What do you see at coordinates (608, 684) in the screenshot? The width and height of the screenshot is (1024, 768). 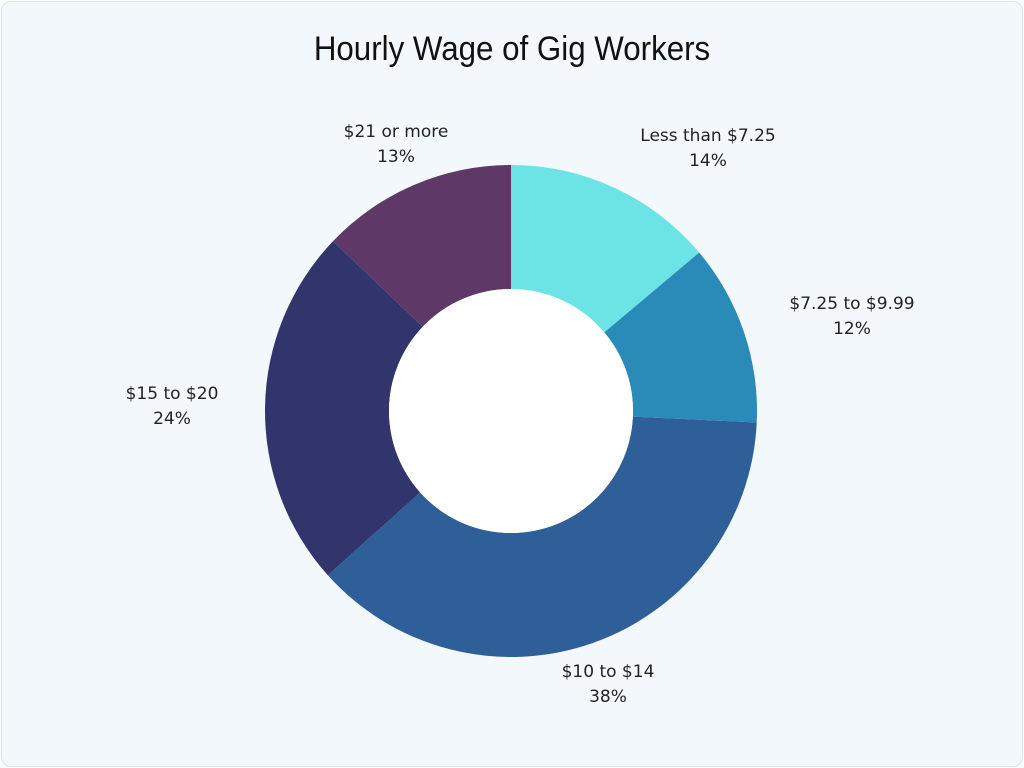 I see `label-10-to-14: $10 to $14 38%` at bounding box center [608, 684].